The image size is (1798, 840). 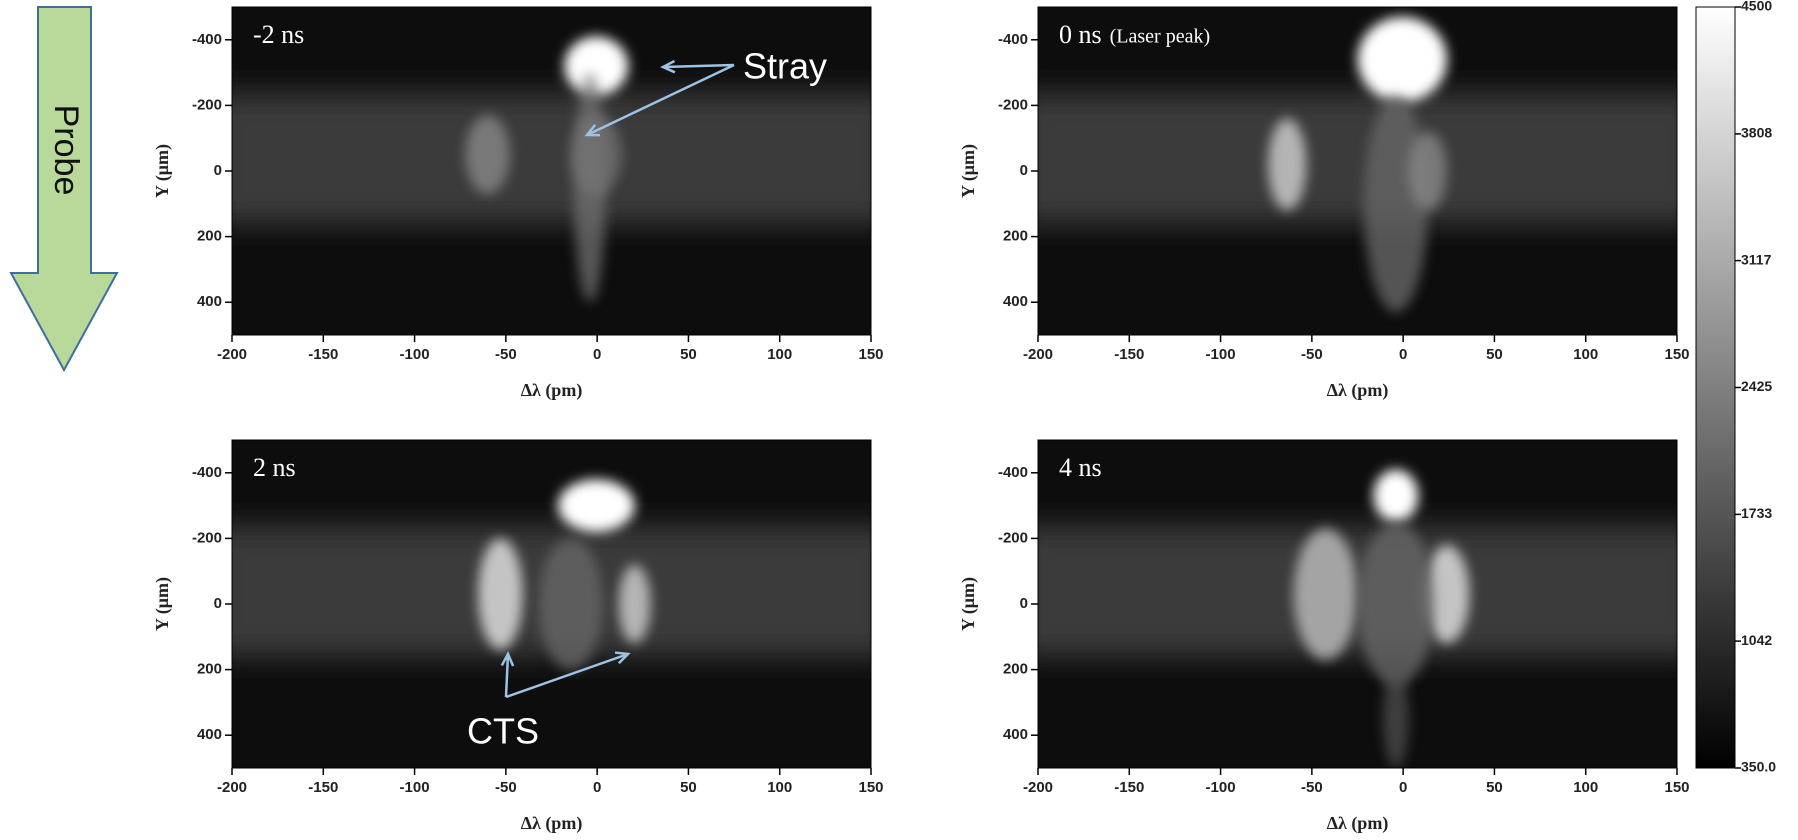 What do you see at coordinates (1756, 513) in the screenshot?
I see `colorbar-tick-label: 1733` at bounding box center [1756, 513].